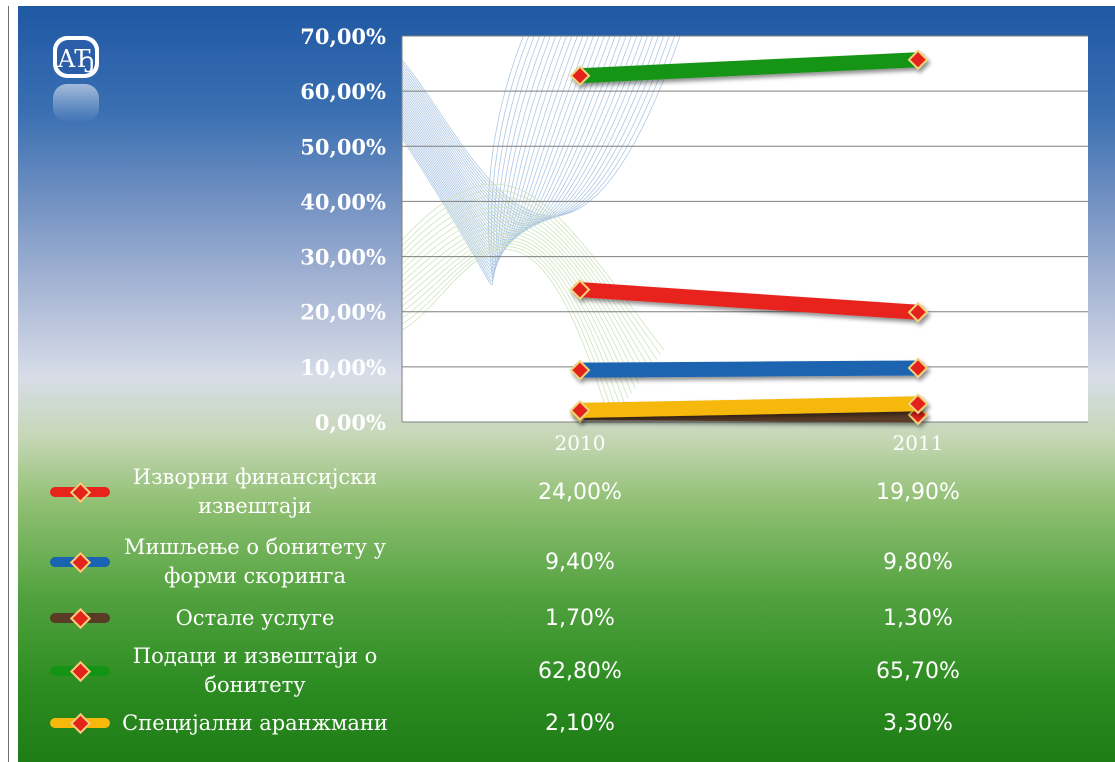 Image resolution: width=1115 pixels, height=762 pixels. Describe the element at coordinates (255, 491) in the screenshot. I see `legend-series-name: Изворни финансијски извештаји` at that location.